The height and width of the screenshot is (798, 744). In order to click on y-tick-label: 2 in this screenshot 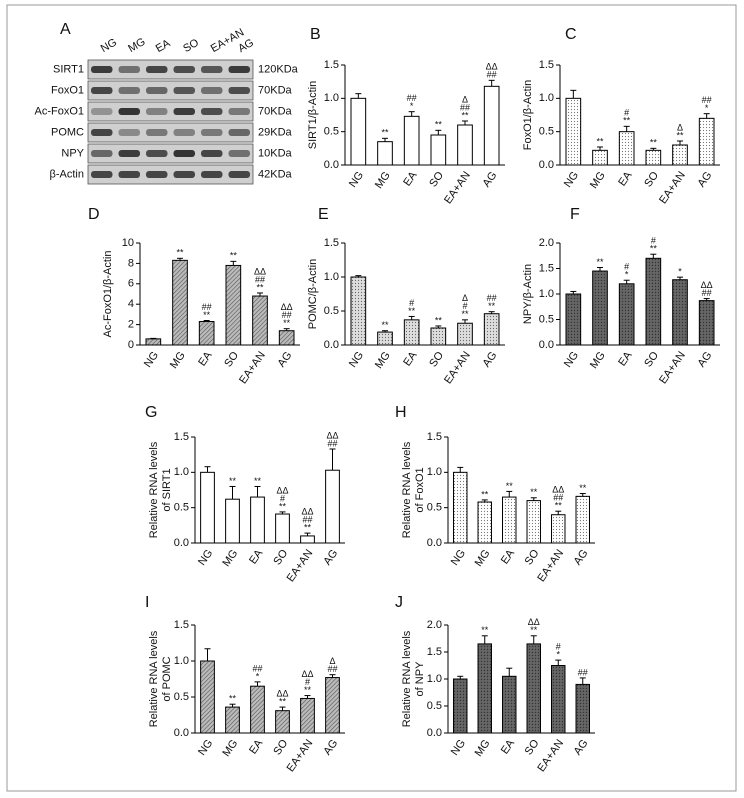, I will do `click(131, 325)`.